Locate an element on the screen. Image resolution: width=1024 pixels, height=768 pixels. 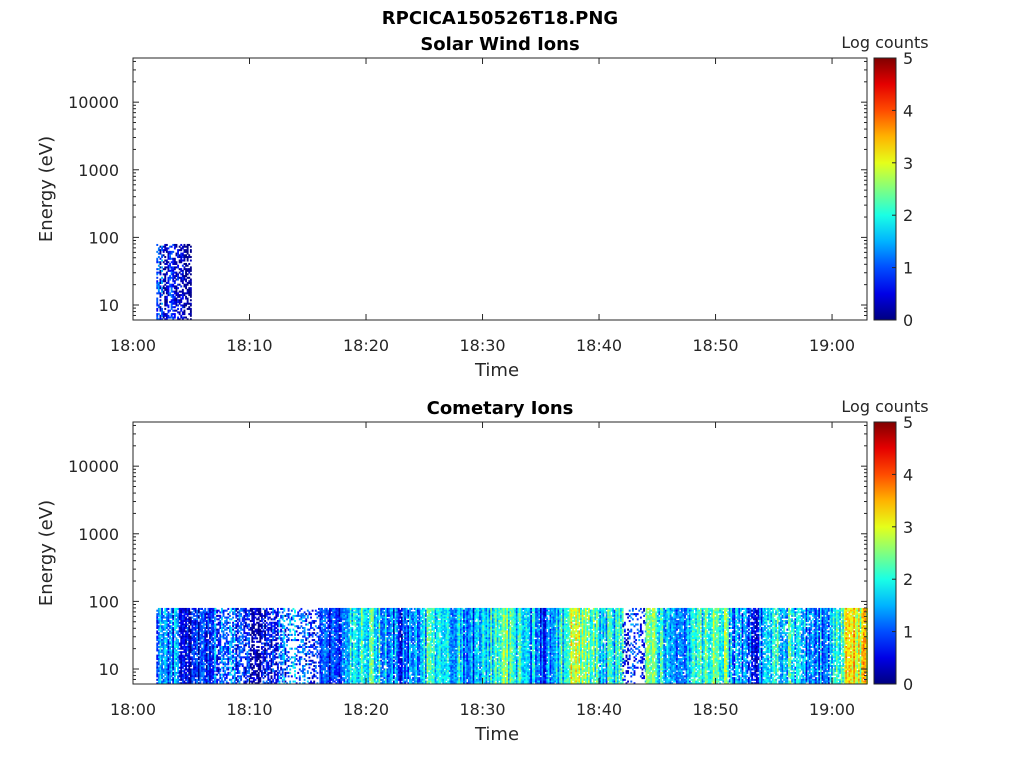
y-axis-label: Energy (eV) is located at coordinates (46, 189).